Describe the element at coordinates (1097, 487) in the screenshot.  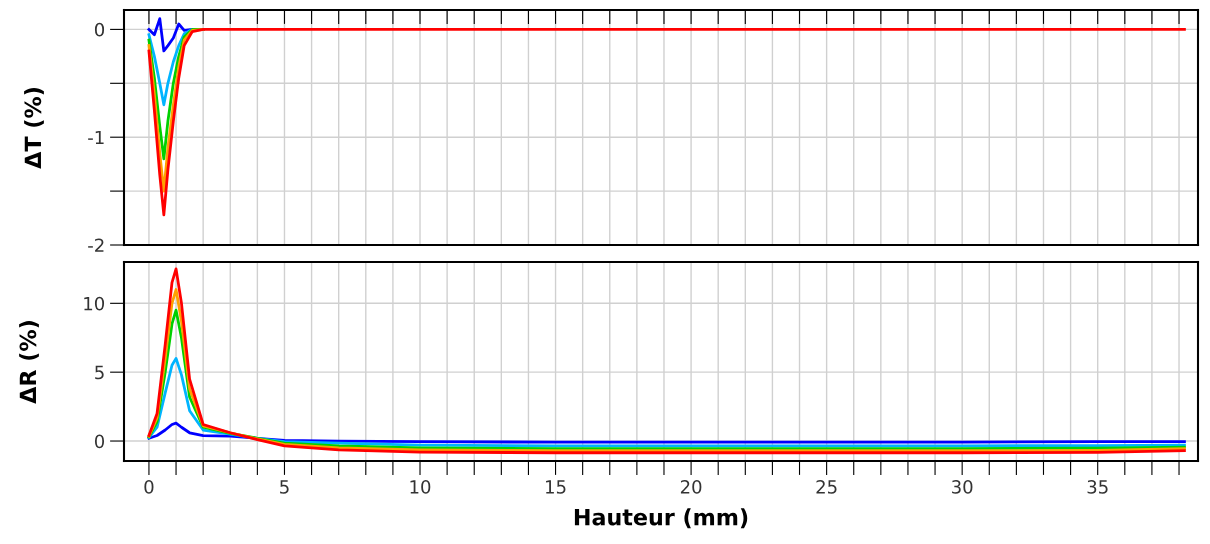
I see `x-tick-label: 35` at that location.